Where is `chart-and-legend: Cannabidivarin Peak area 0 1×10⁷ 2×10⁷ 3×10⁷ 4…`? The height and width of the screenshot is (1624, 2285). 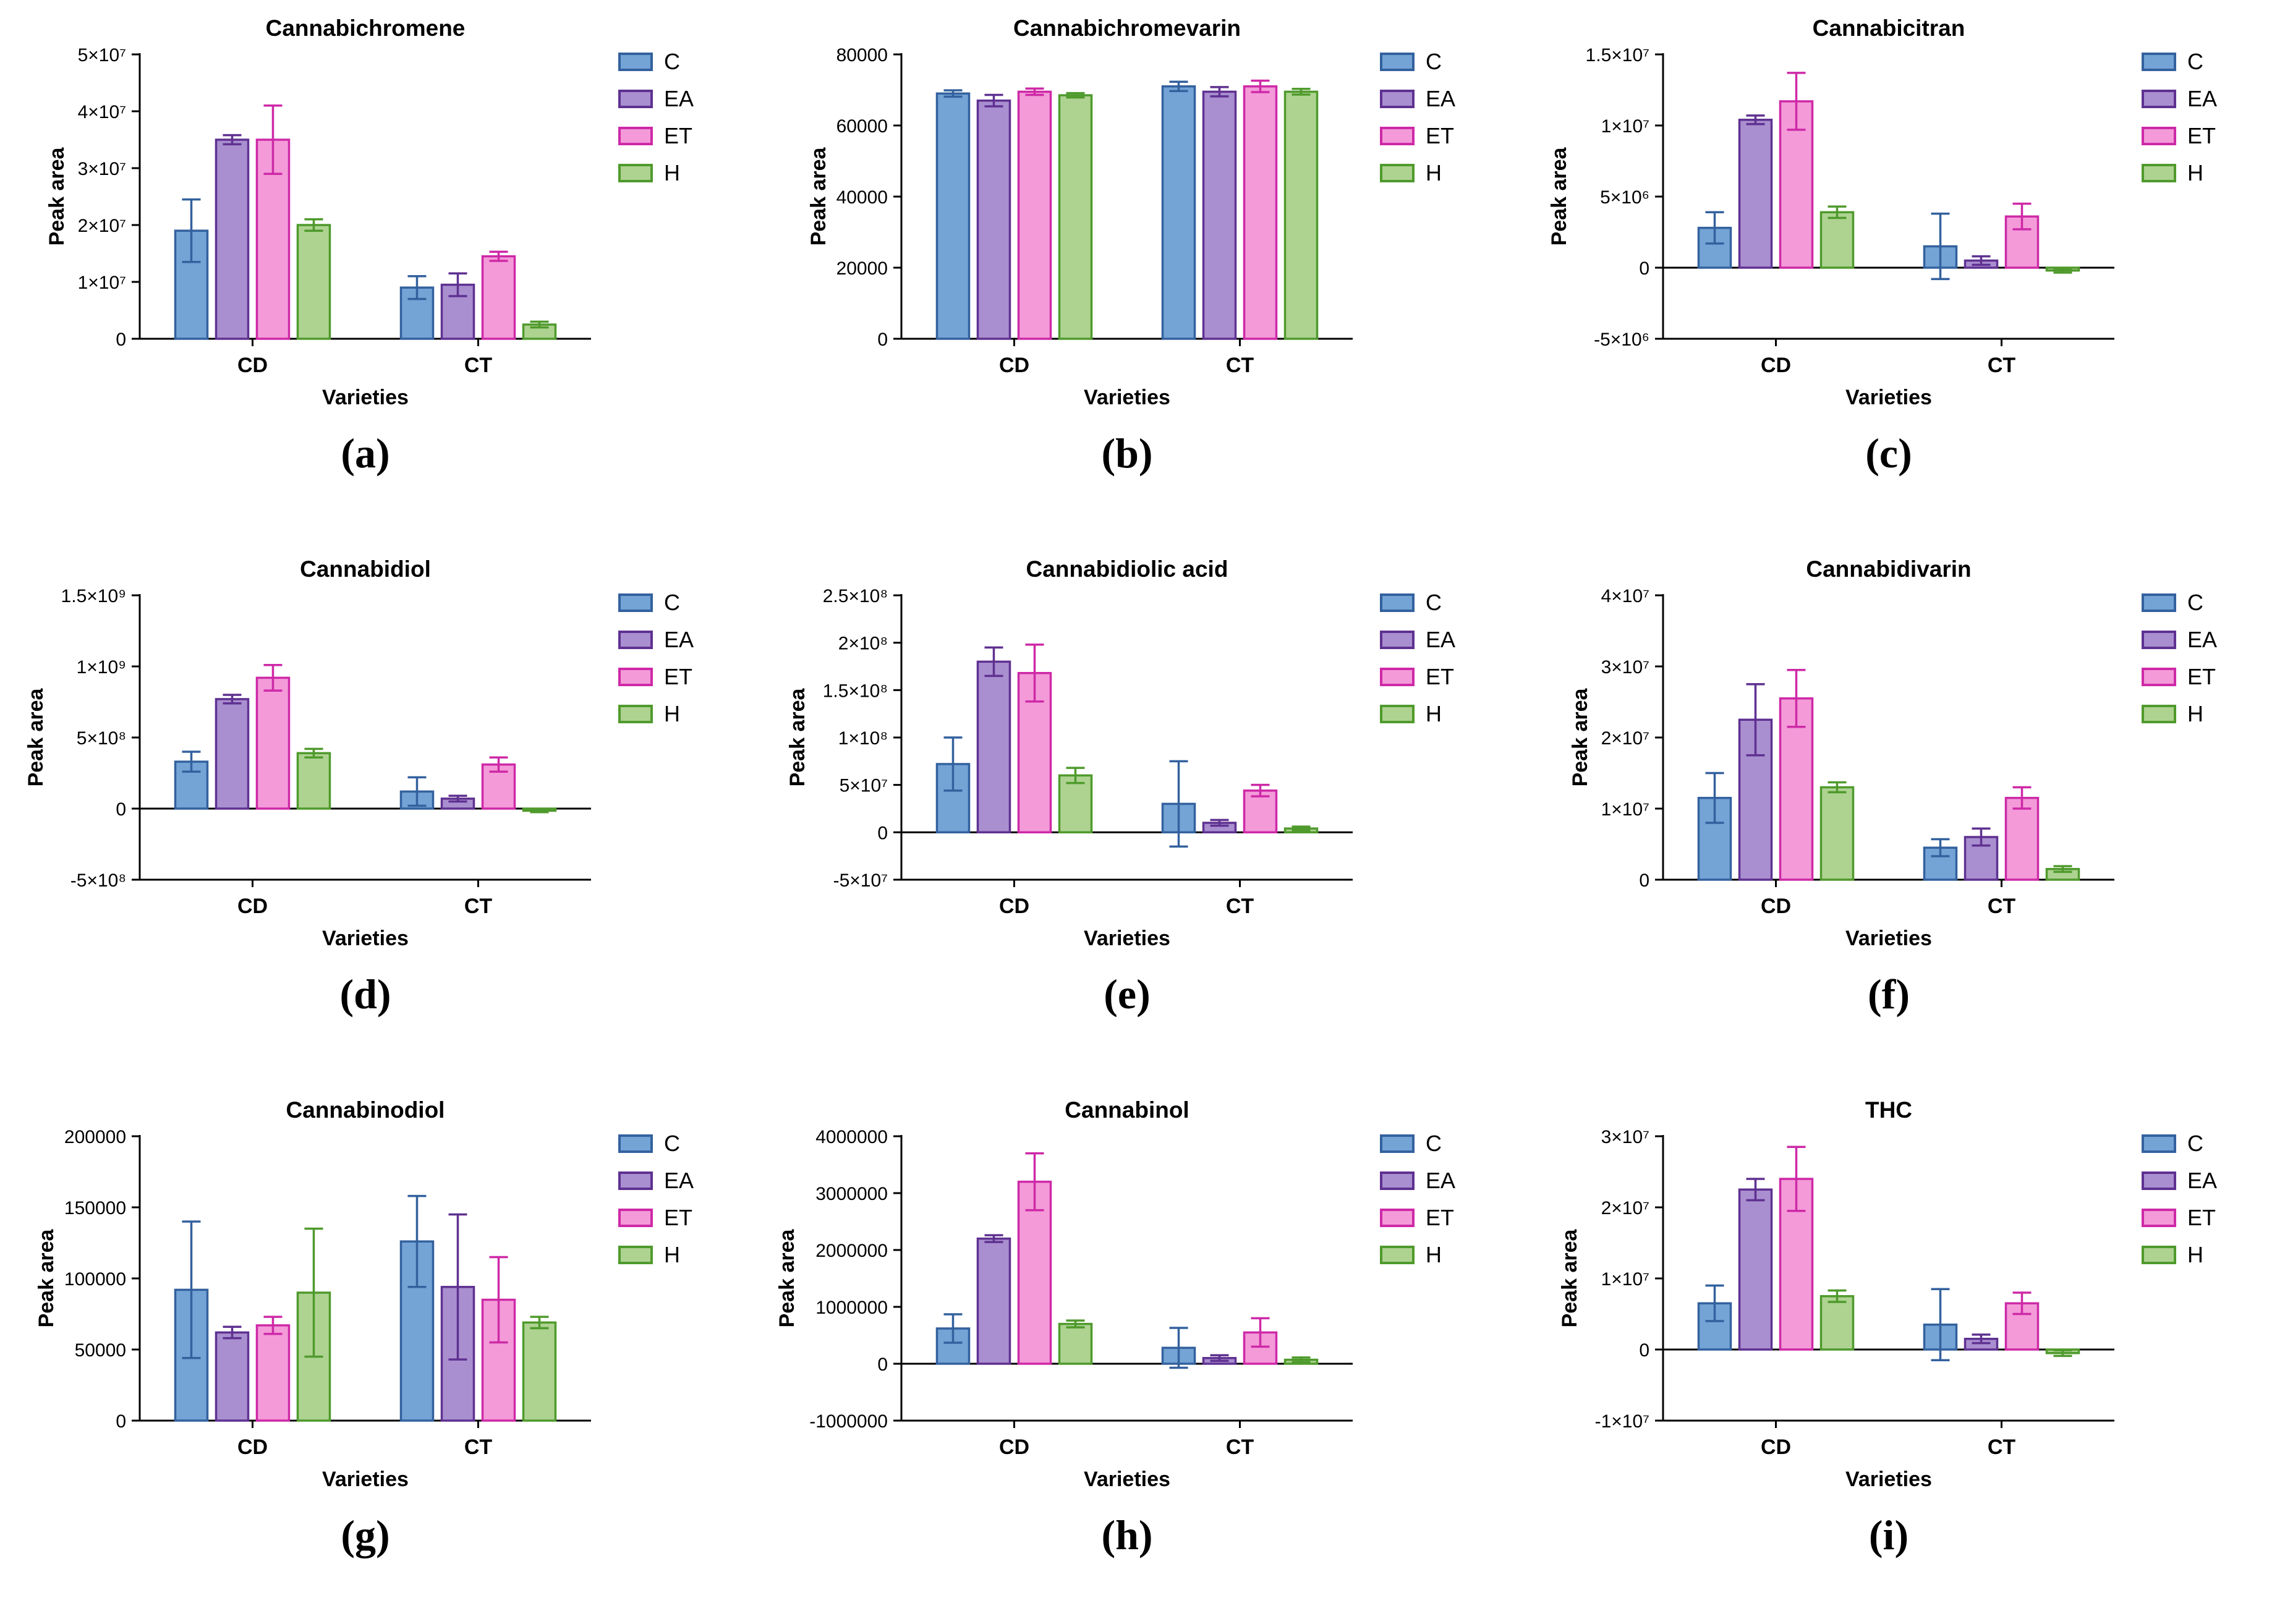 chart-and-legend: Cannabidivarin Peak area 0 1×10⁷ 2×10⁷ 3×10⁷ 4… is located at coordinates (1912, 753).